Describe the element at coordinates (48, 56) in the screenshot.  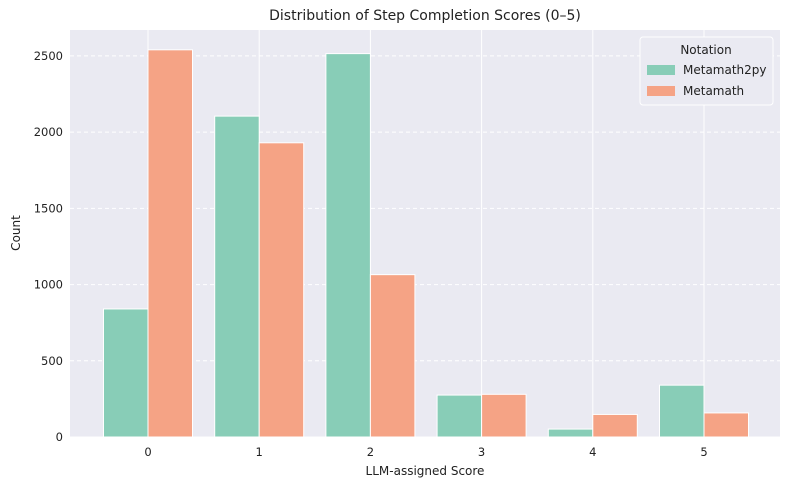
I see `y-tick-label: 2500` at that location.